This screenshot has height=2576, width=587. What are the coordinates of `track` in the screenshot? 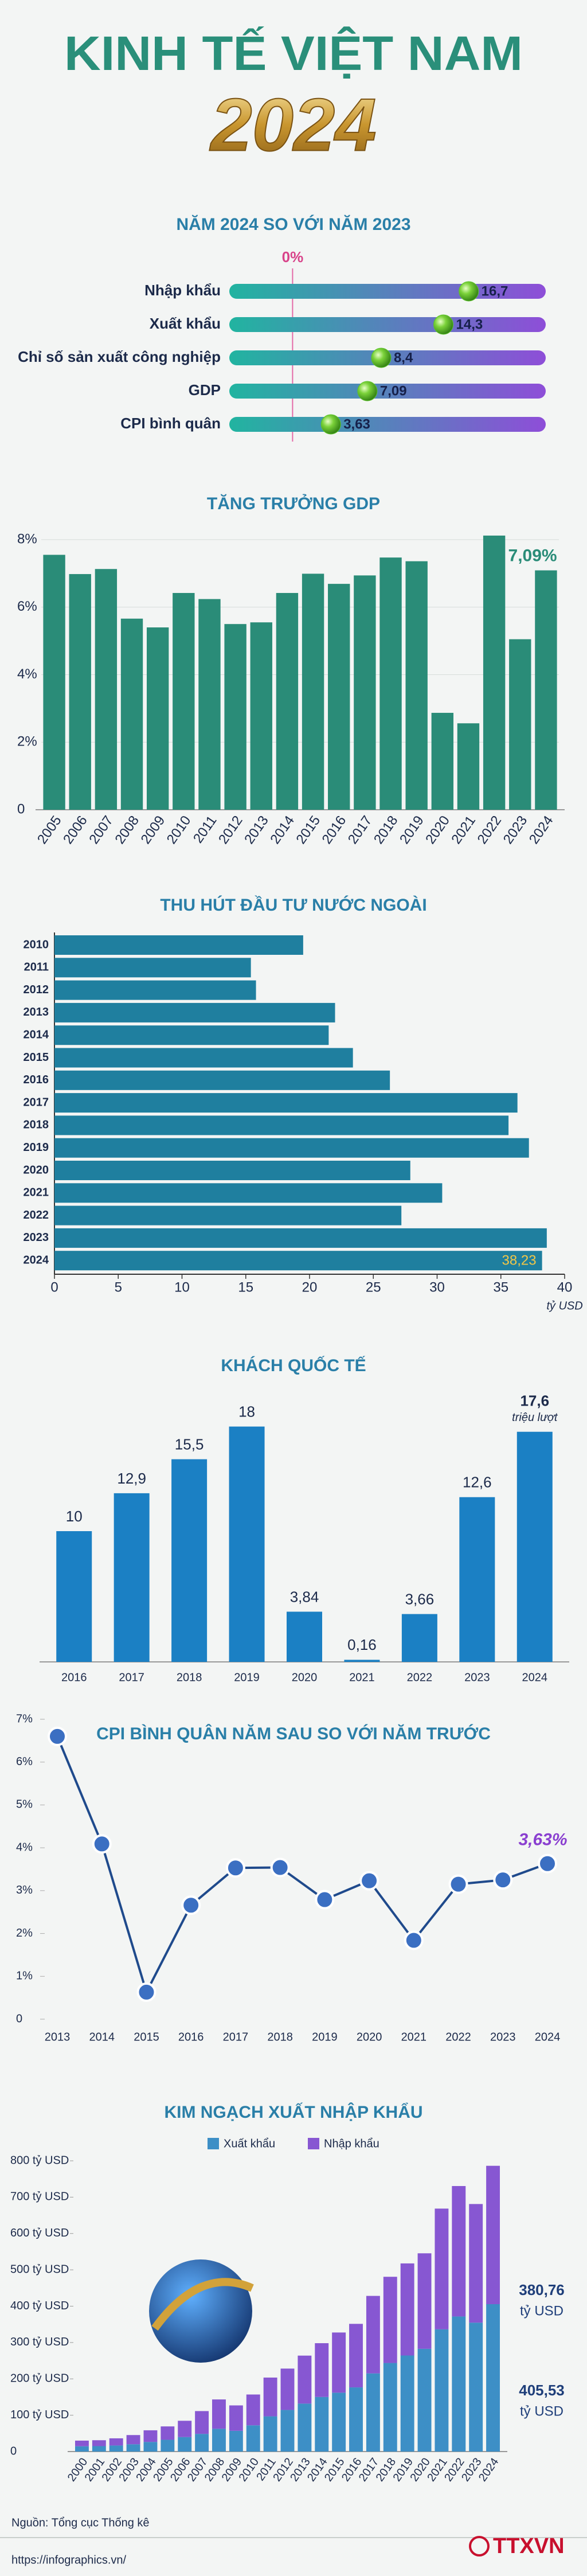 It's located at (387, 424).